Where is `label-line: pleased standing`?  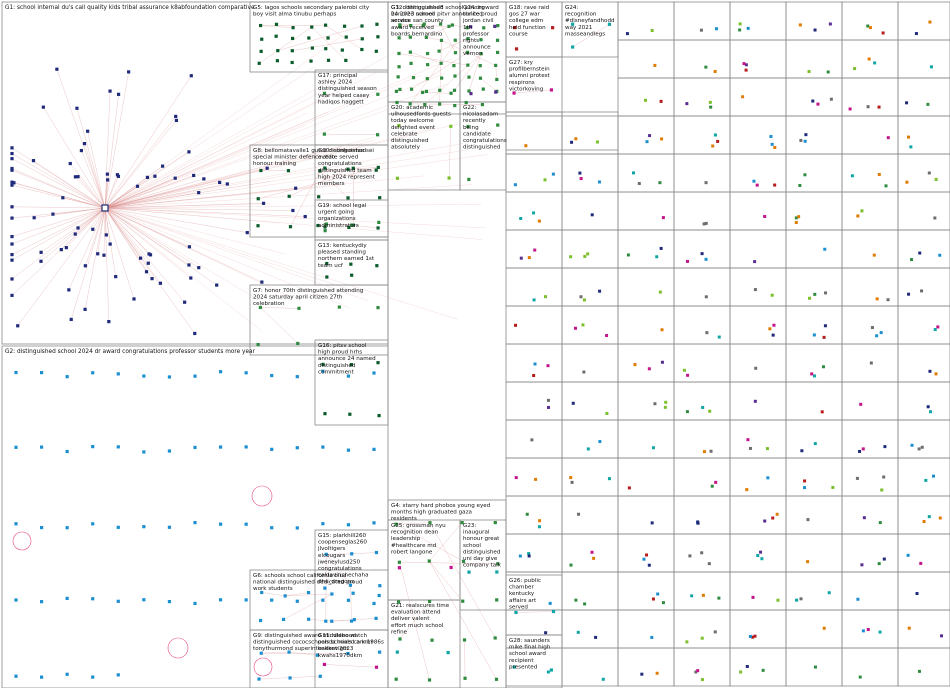 label-line: pleased standing is located at coordinates (342, 253).